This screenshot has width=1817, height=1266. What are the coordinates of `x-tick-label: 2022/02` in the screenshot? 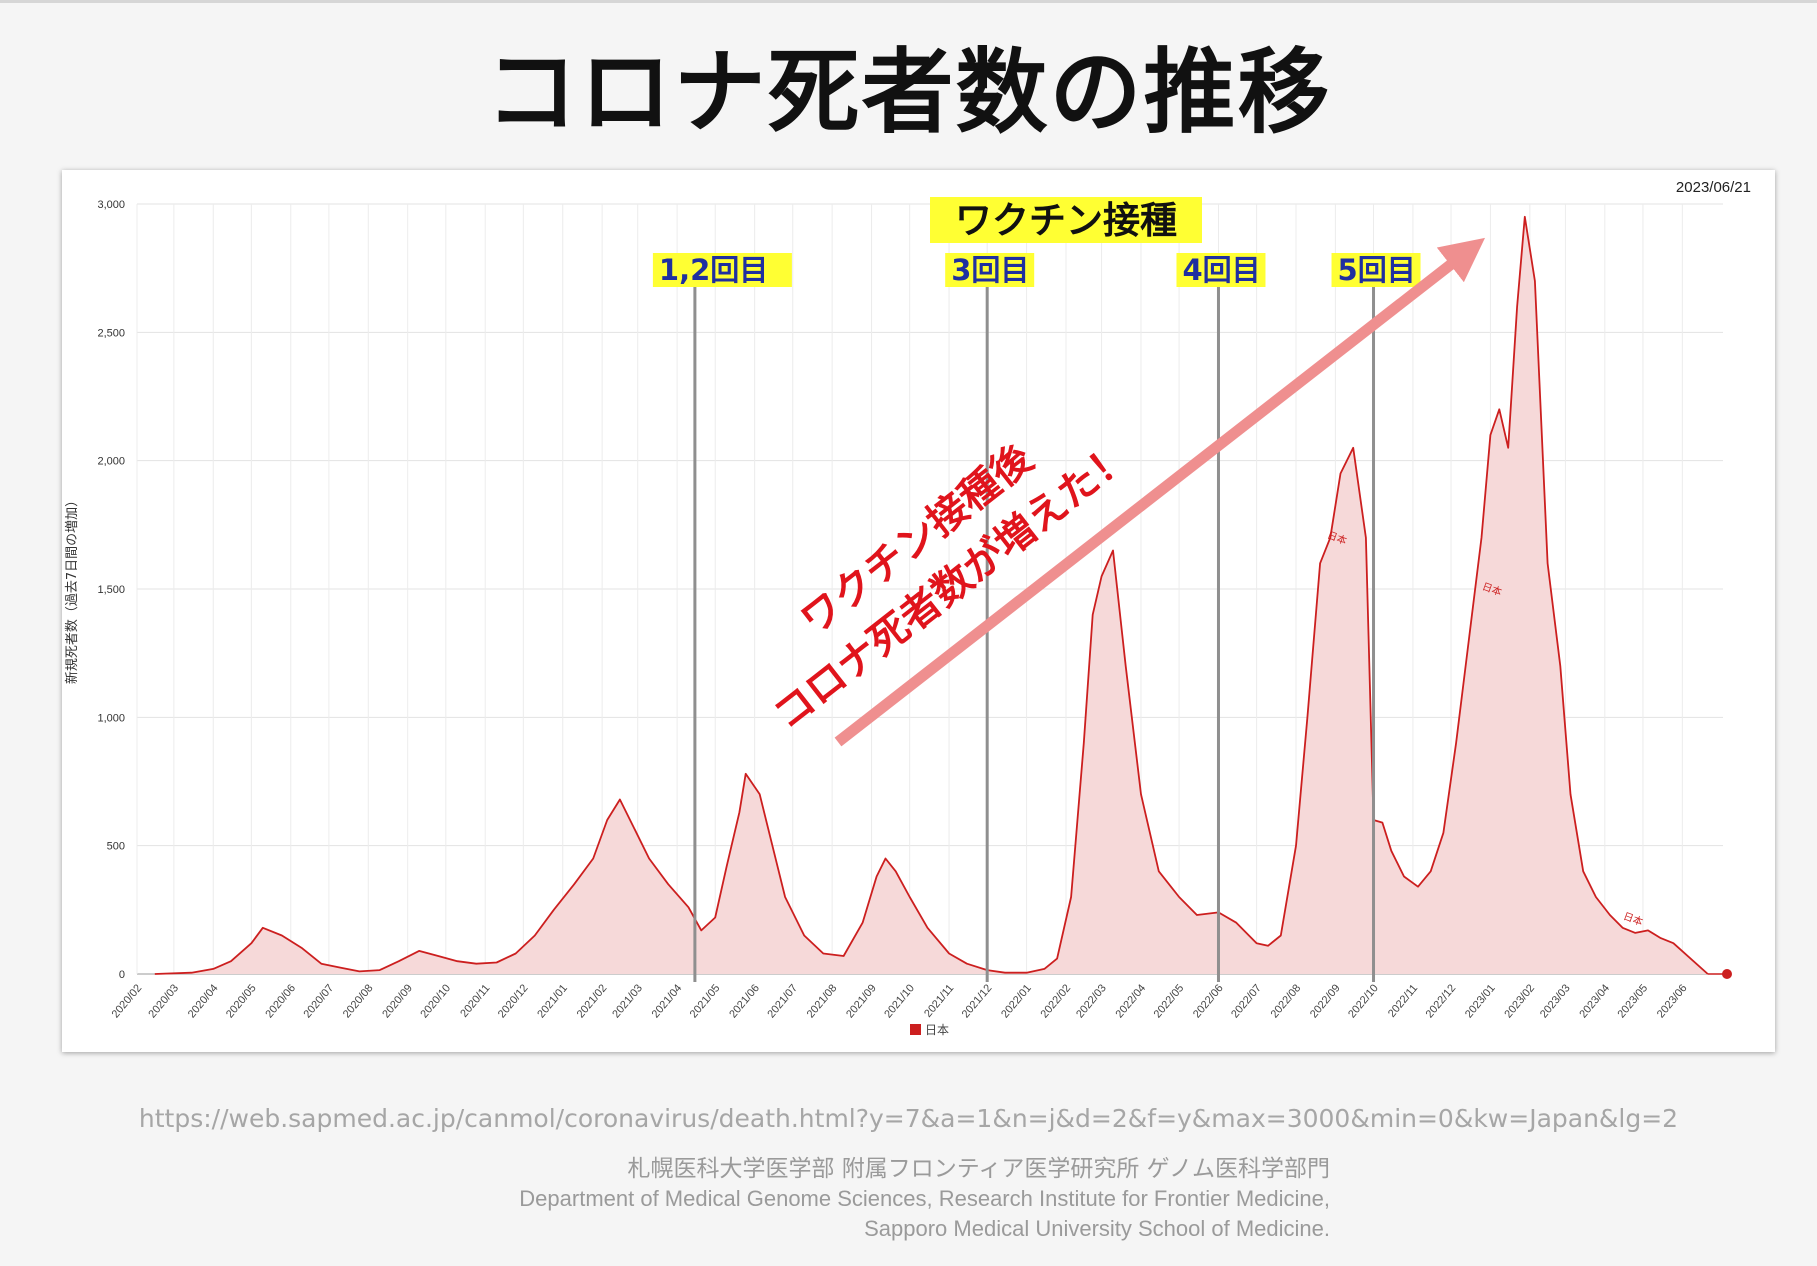 It's located at (1056, 1001).